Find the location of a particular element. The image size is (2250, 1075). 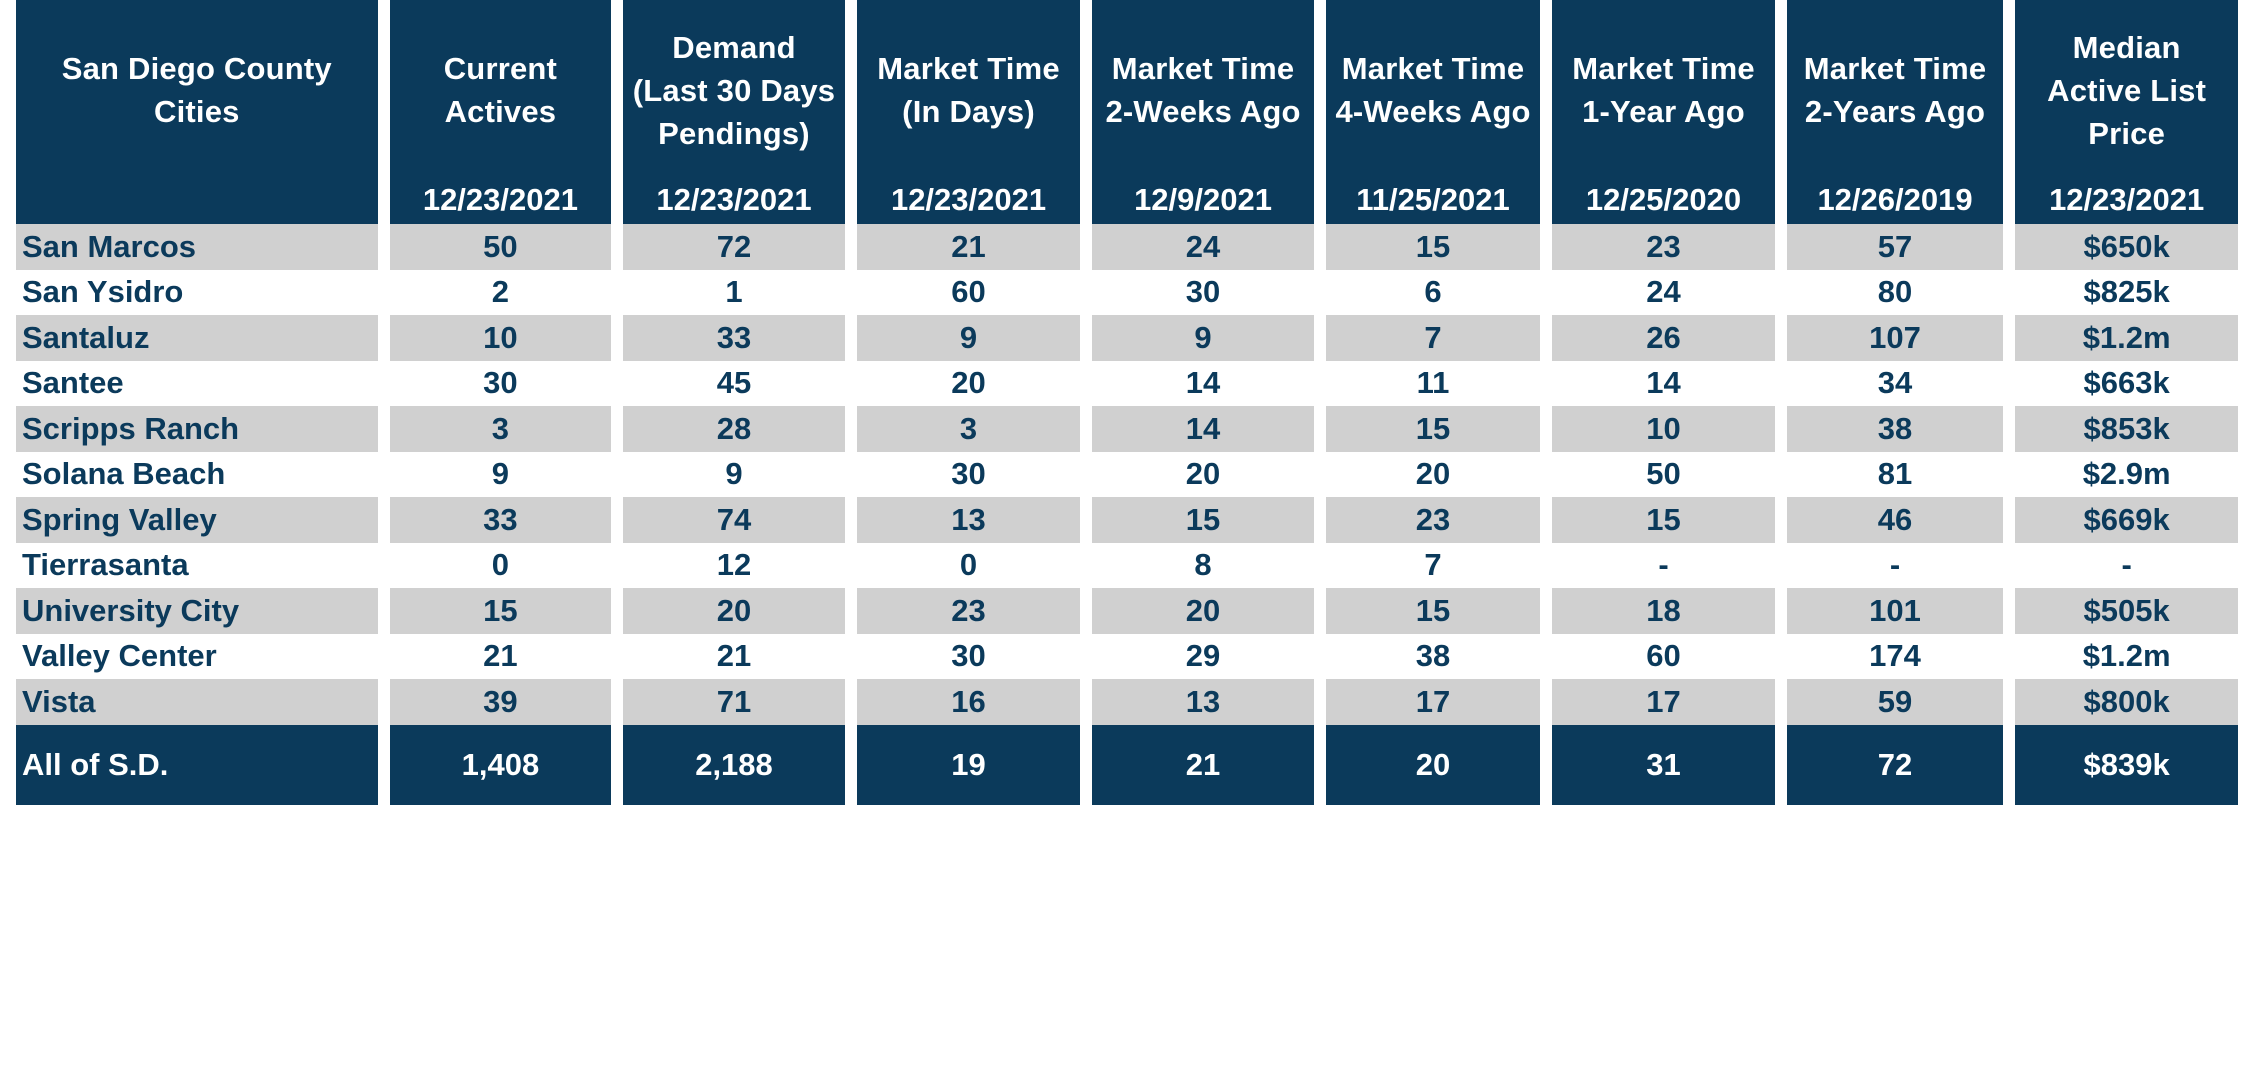

column-header-line: Actives is located at coordinates (500, 111).